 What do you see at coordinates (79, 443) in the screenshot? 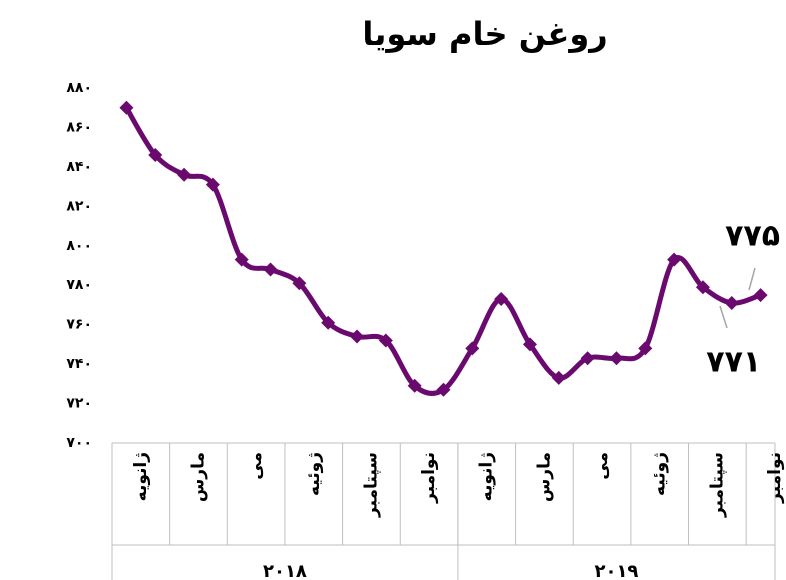
I see `y-tick-label: ۷۰۰` at bounding box center [79, 443].